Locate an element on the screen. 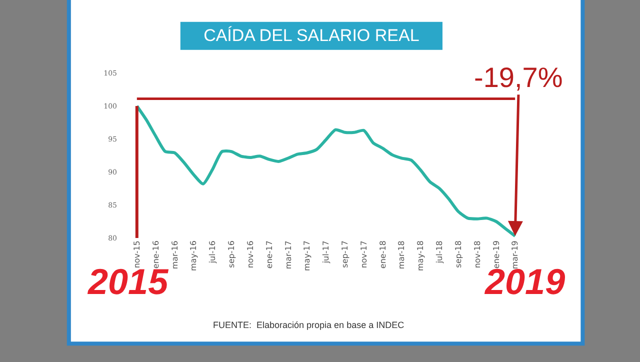 This screenshot has height=362, width=640. x-tick-label: nov-15 is located at coordinates (137, 254).